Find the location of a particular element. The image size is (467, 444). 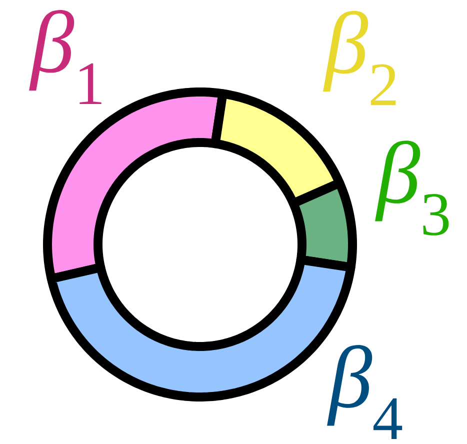

slice-label: β$_{4}$ is located at coordinates (364, 392).